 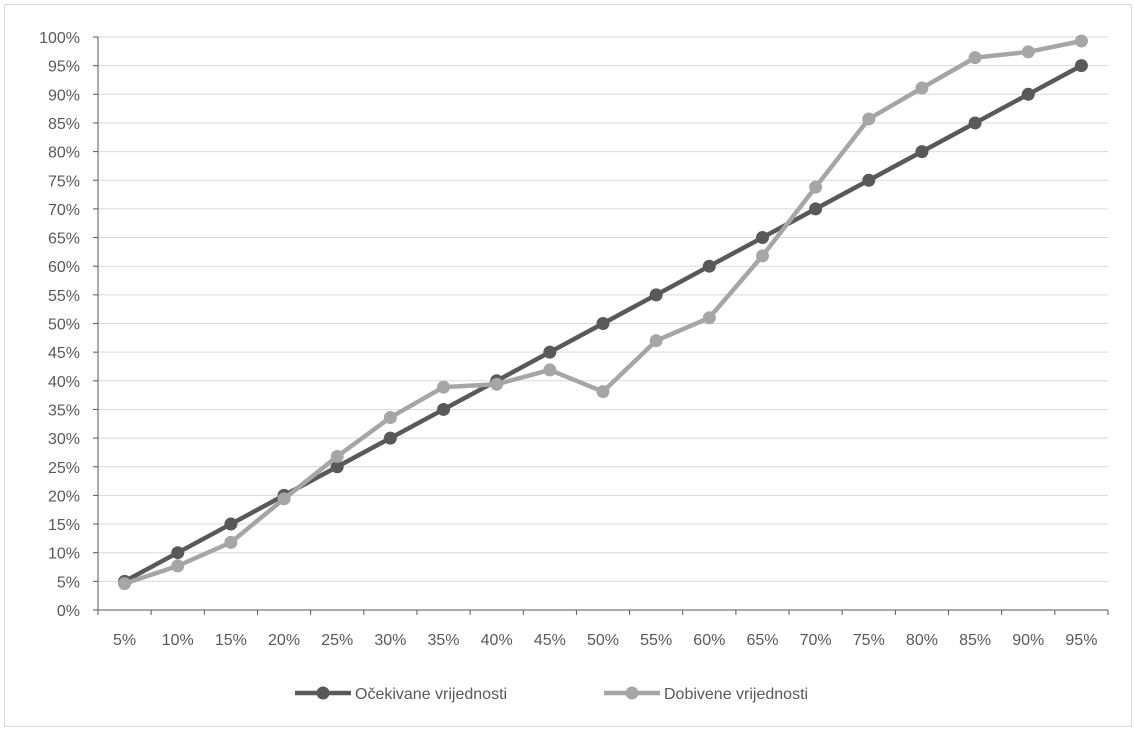 I want to click on x-tick-label: 35%, so click(x=444, y=640).